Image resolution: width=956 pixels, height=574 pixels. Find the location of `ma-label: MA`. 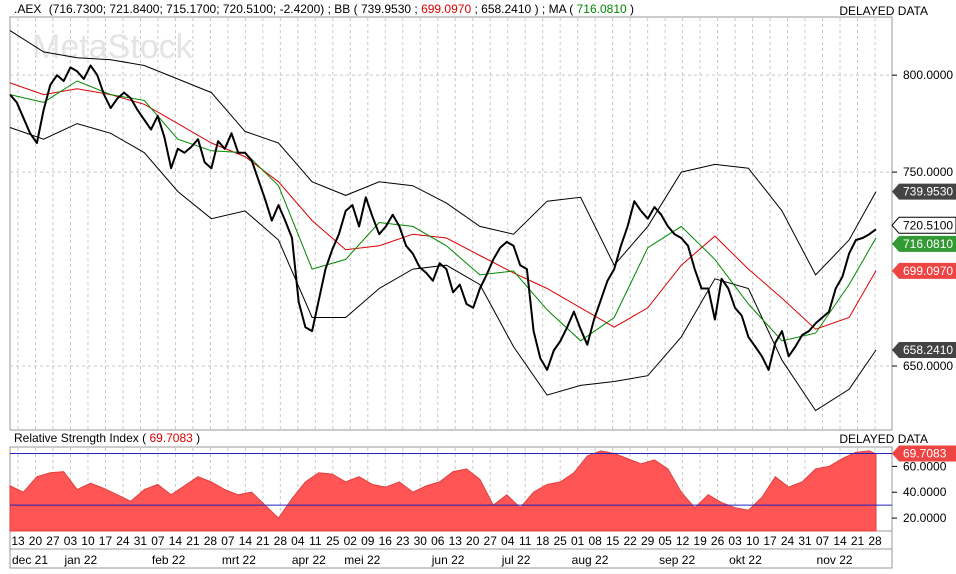

ma-label: MA is located at coordinates (558, 9).